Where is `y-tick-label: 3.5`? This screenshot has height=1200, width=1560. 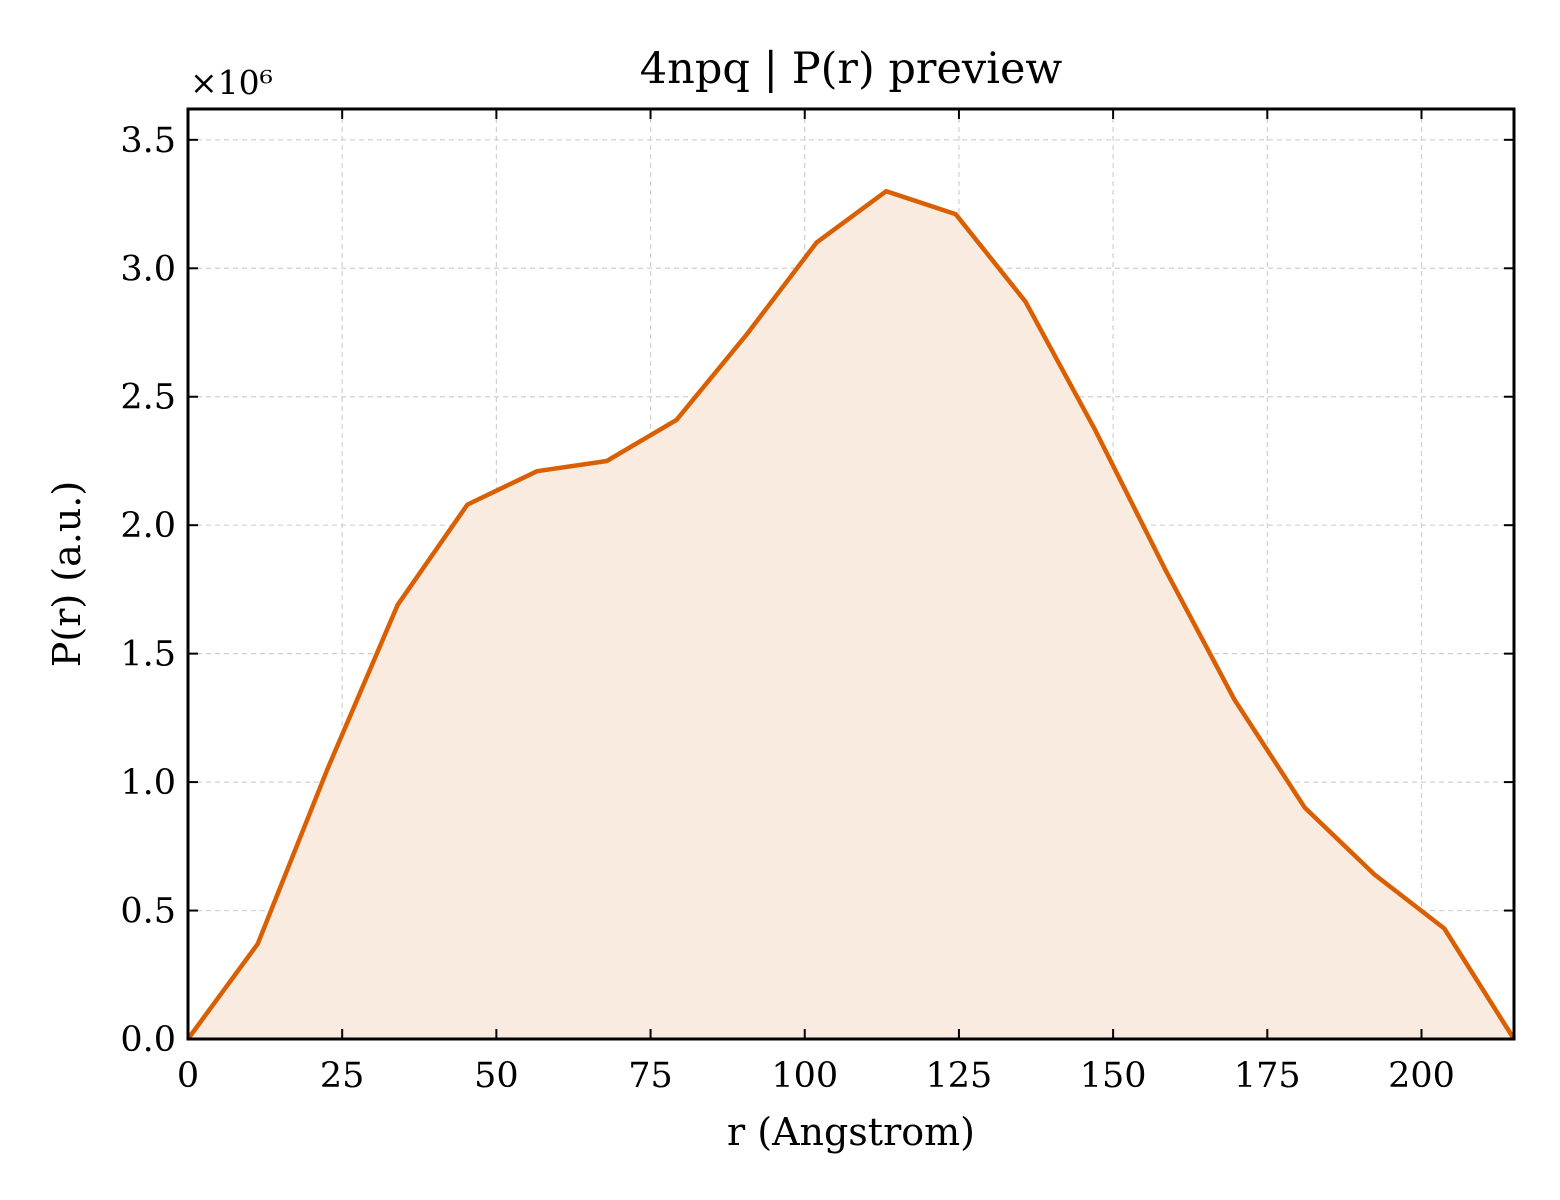 y-tick-label: 3.5 is located at coordinates (148, 141).